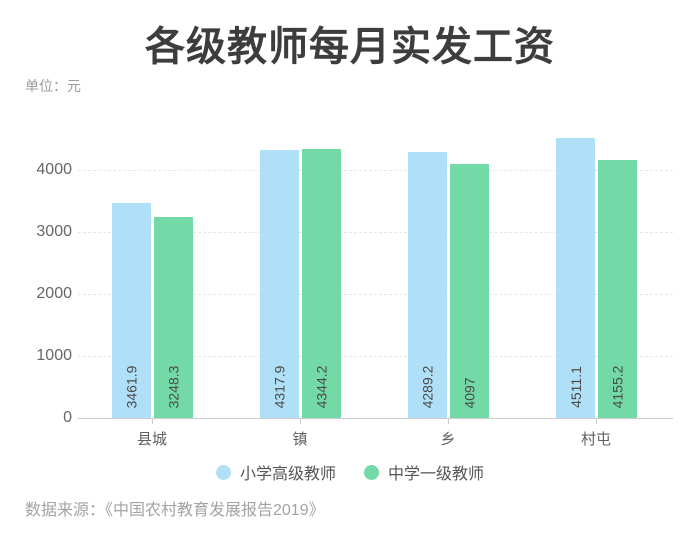 This screenshot has height=548, width=700. I want to click on legend-item-中学一级教师: 中学一级教师, so click(424, 472).